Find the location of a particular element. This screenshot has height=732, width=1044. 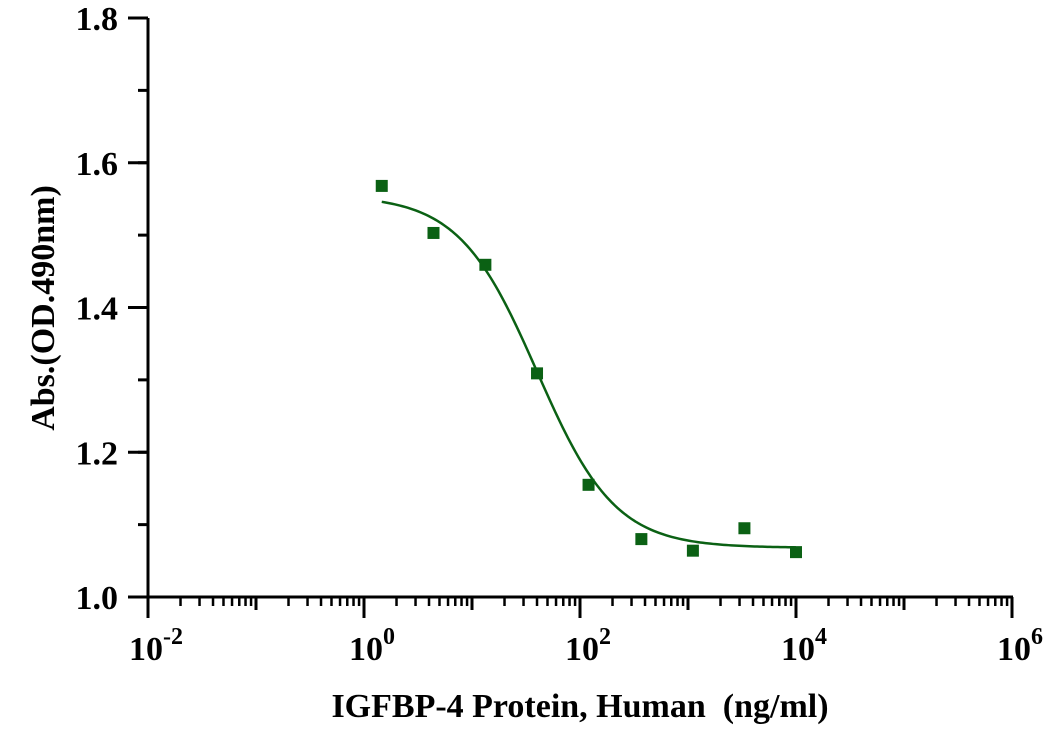

y-tick-label: 1.2 is located at coordinates (97, 453).